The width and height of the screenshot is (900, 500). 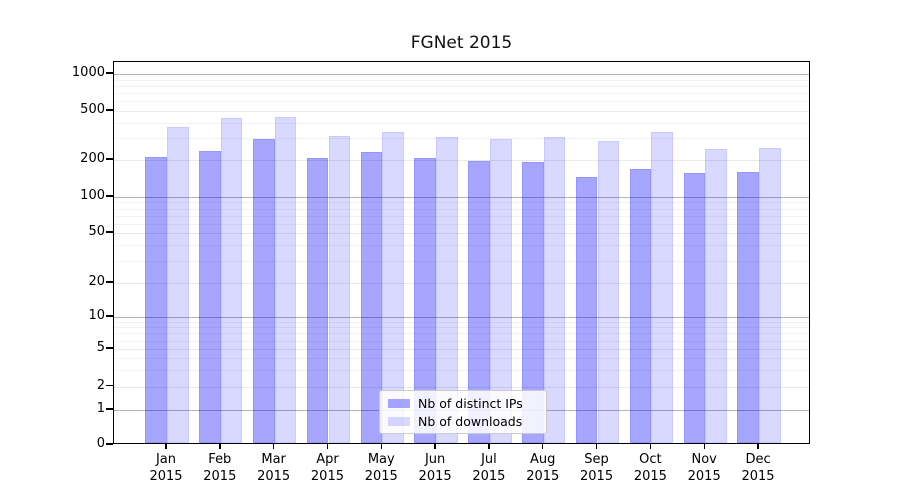 What do you see at coordinates (88, 72) in the screenshot?
I see `y-tick-label: 1000` at bounding box center [88, 72].